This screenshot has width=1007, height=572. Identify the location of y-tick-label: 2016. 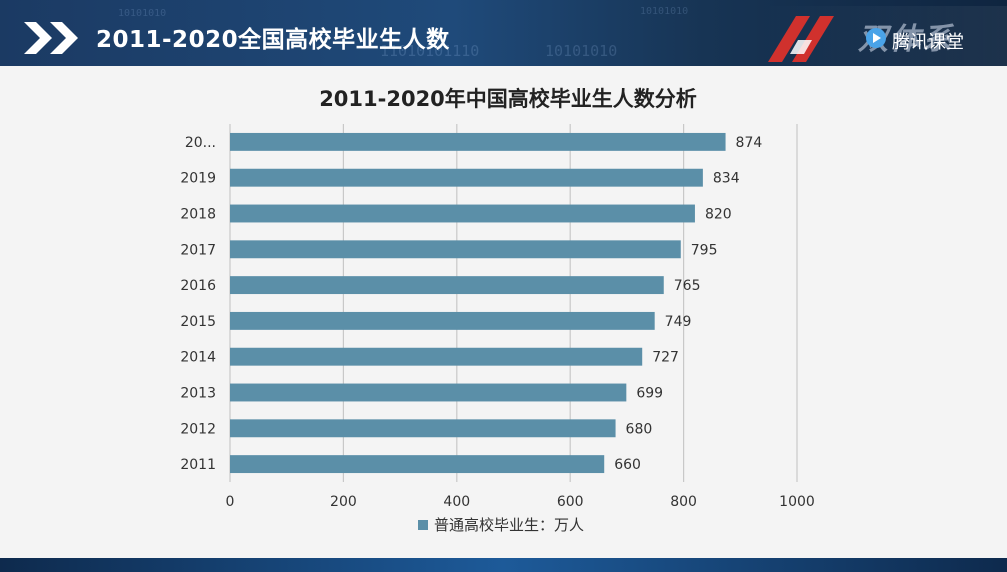
(198, 286).